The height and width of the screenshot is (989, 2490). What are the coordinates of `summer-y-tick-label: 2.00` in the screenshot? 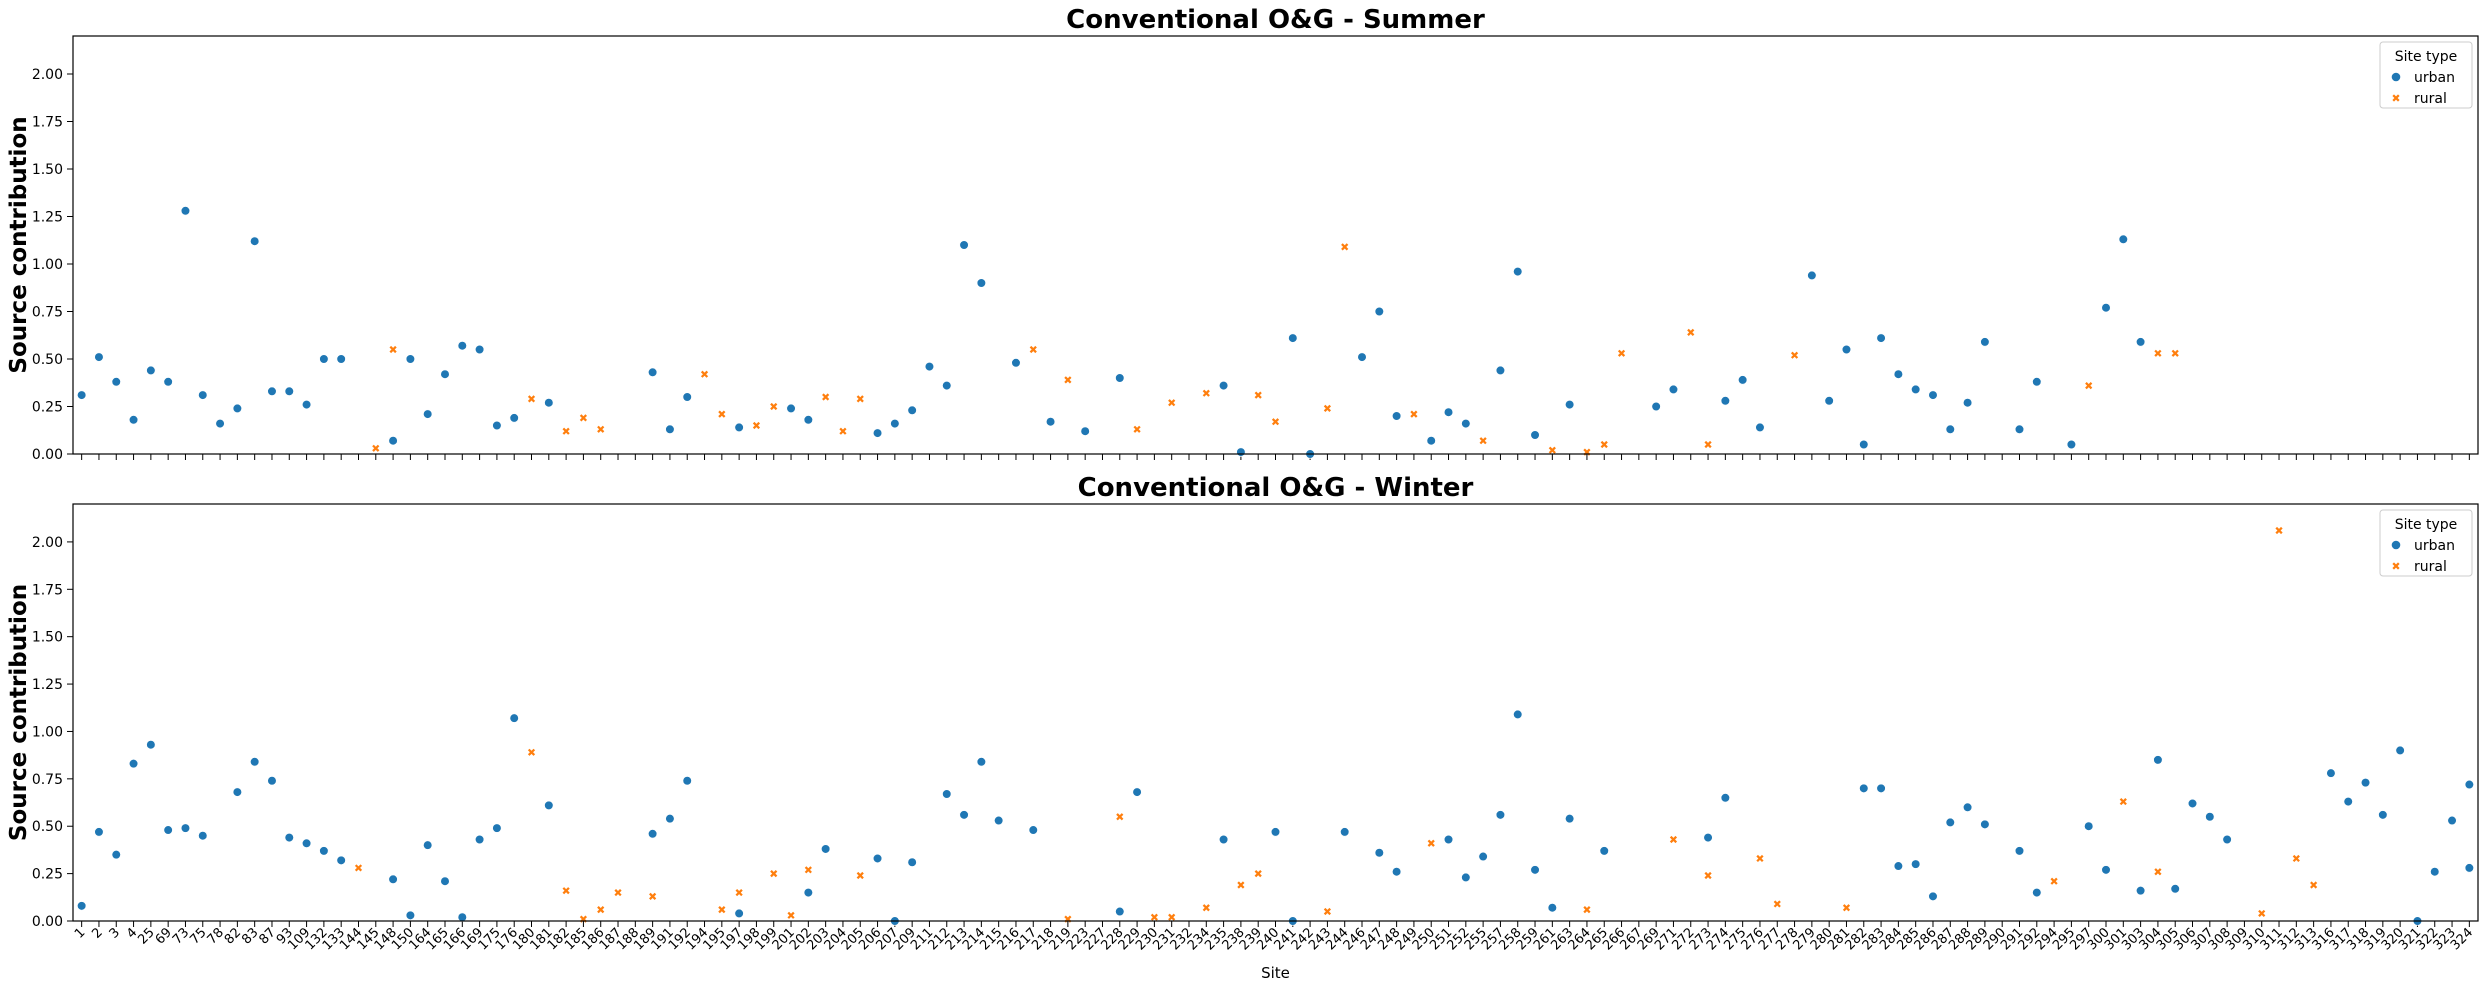 It's located at (47, 75).